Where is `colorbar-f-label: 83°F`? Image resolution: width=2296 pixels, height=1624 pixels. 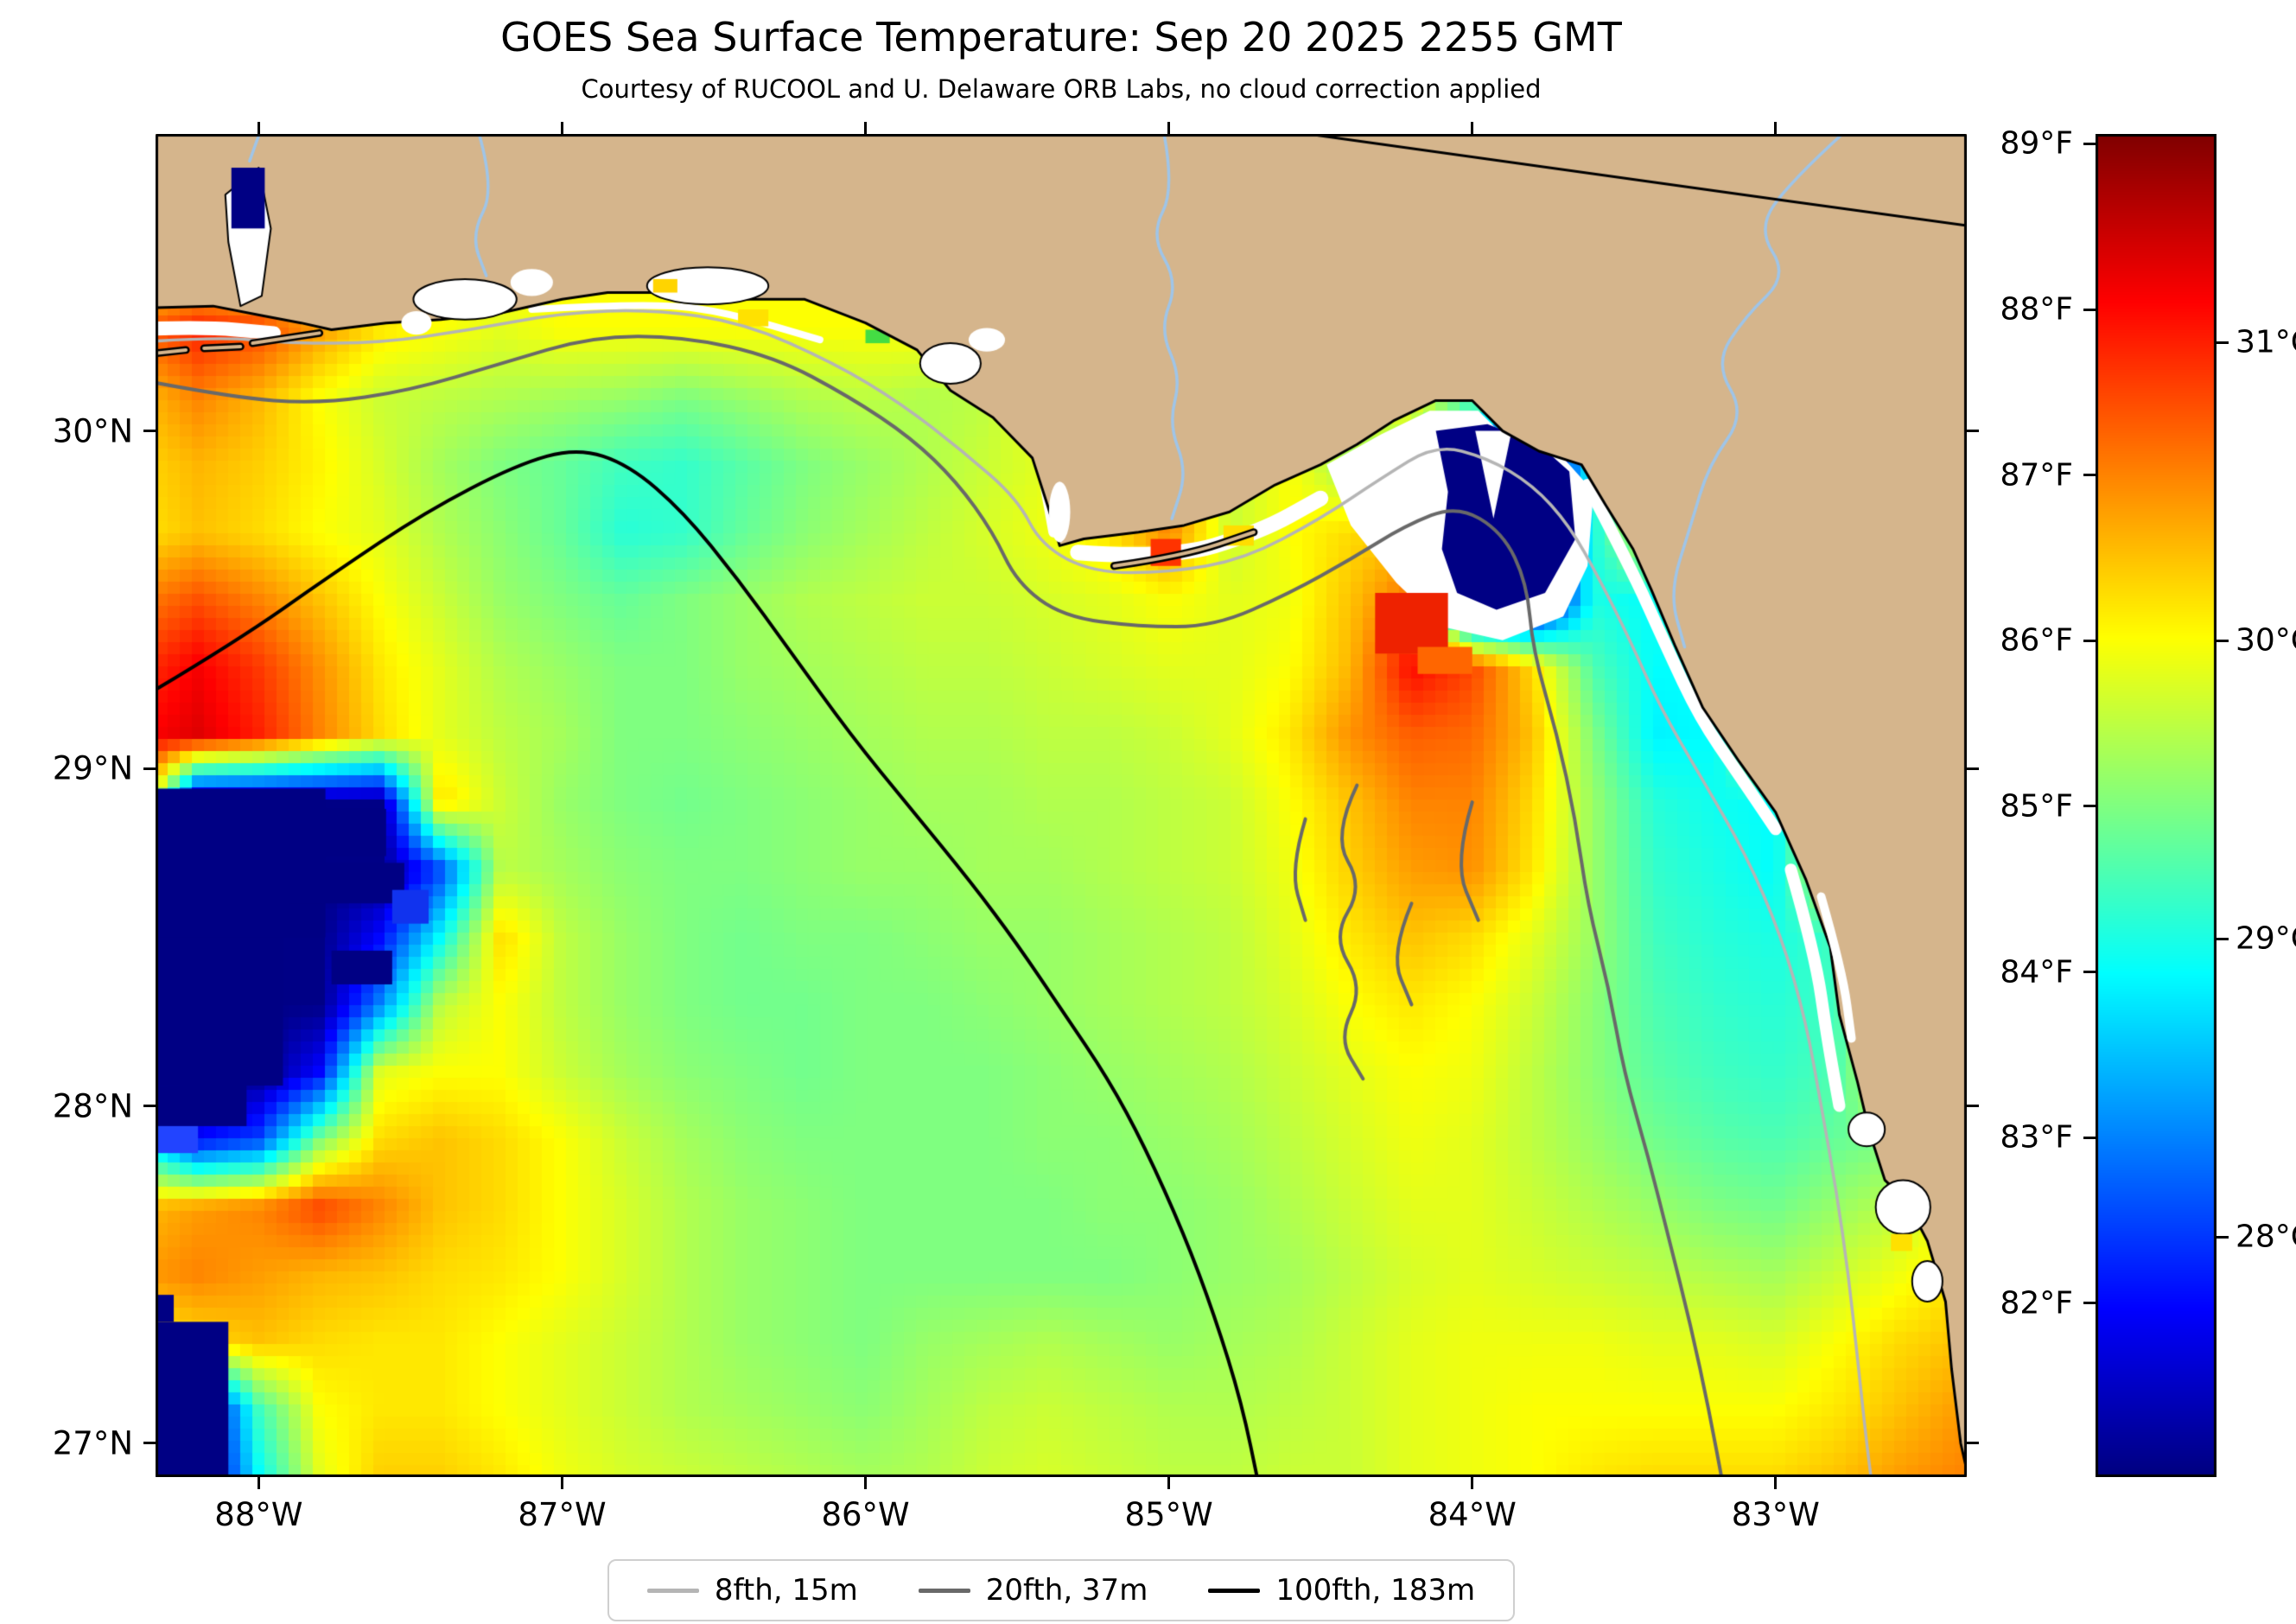
colorbar-f-label: 83°F is located at coordinates (2036, 1137).